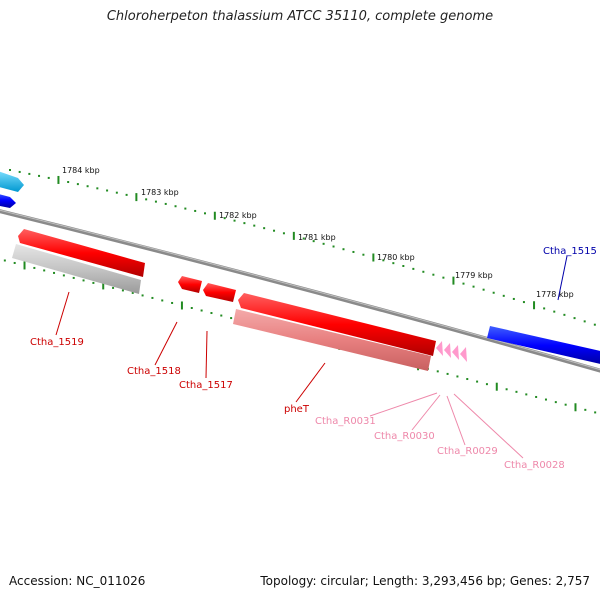  Describe the element at coordinates (345, 421) in the screenshot. I see `label-Ctha_R0031: Ctha_R0031` at that location.